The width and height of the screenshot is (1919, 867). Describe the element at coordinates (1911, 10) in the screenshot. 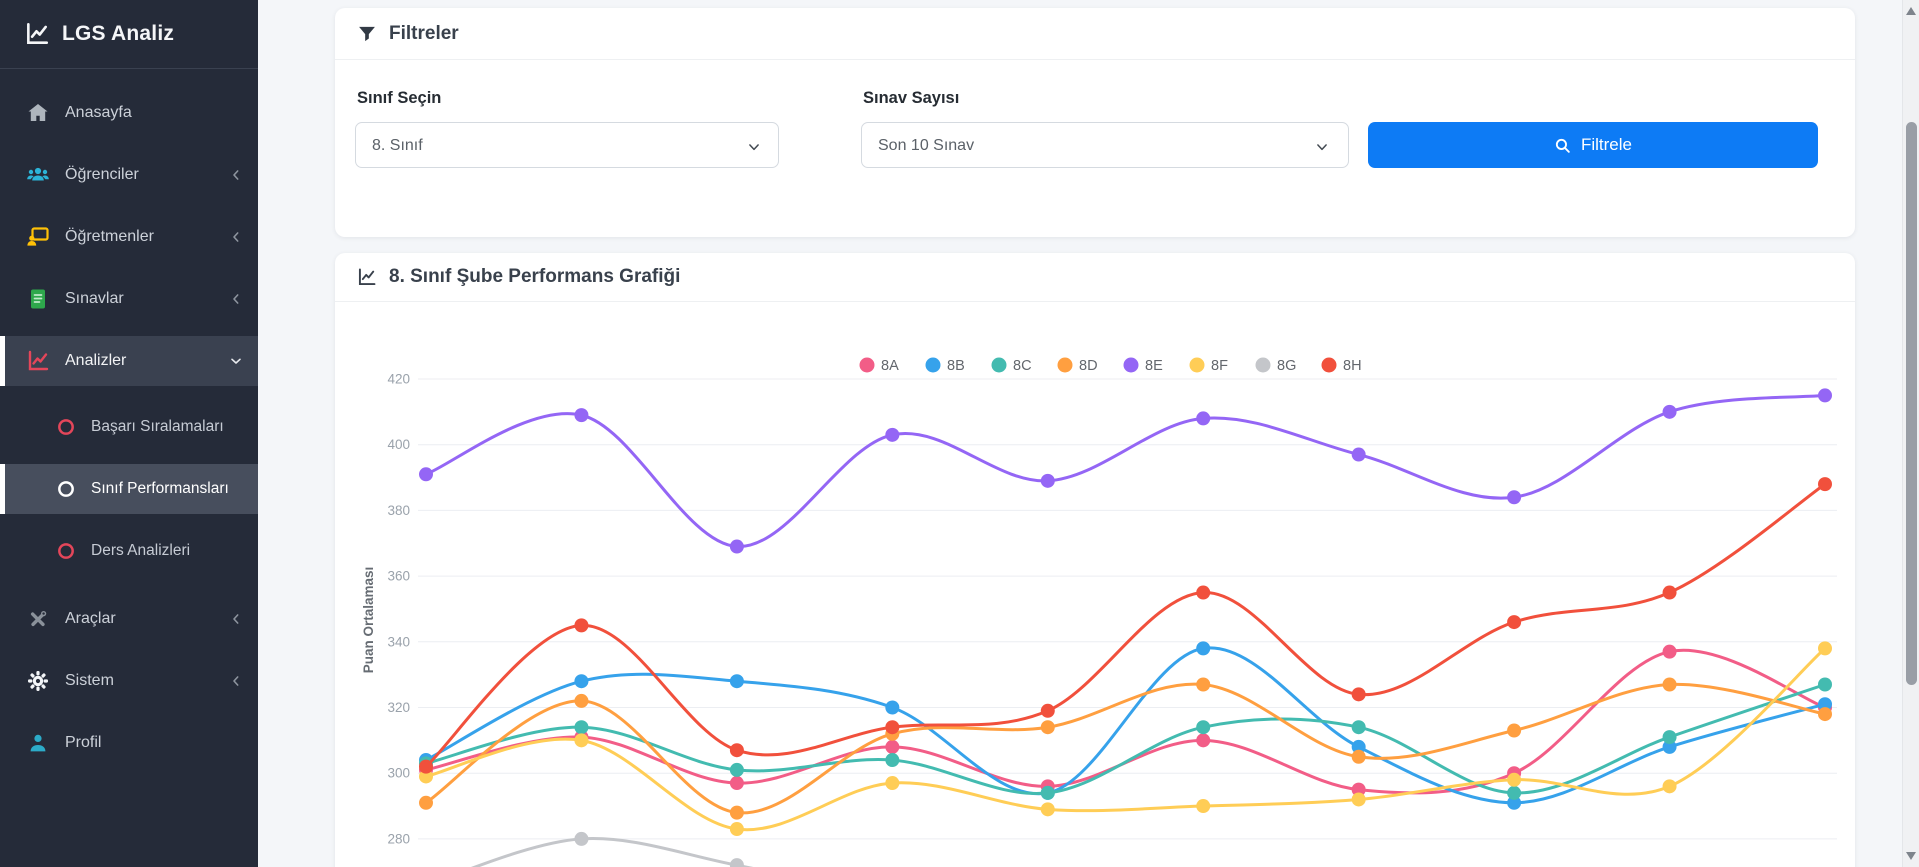

I see `scrollbar-up-arrow-icon` at that location.